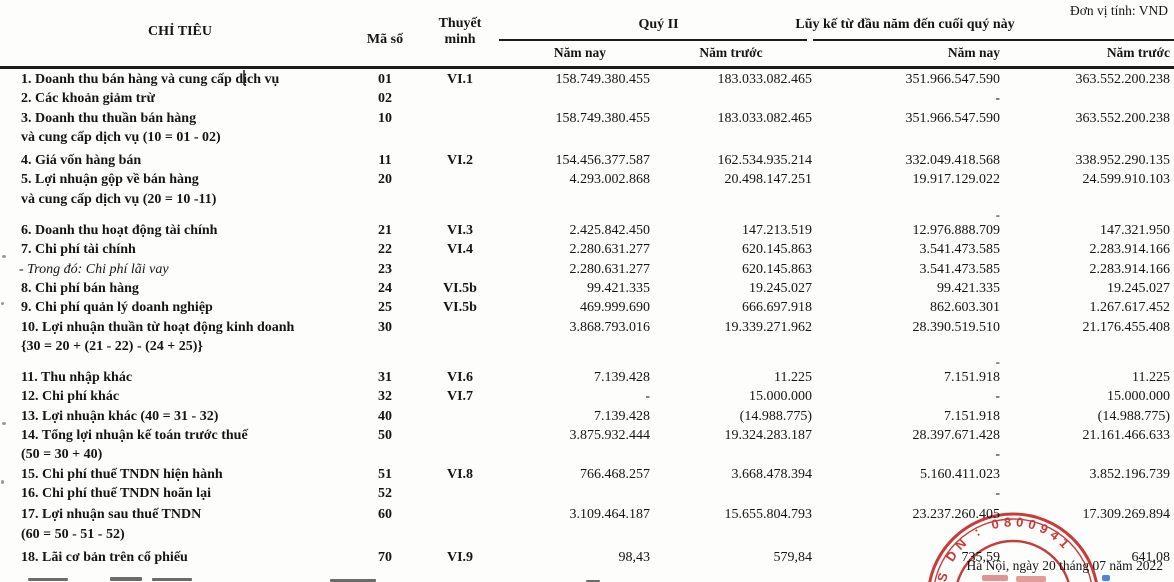 The width and height of the screenshot is (1174, 582). I want to click on value-ytd-nam-truoc: 147.321.950, so click(1135, 231).